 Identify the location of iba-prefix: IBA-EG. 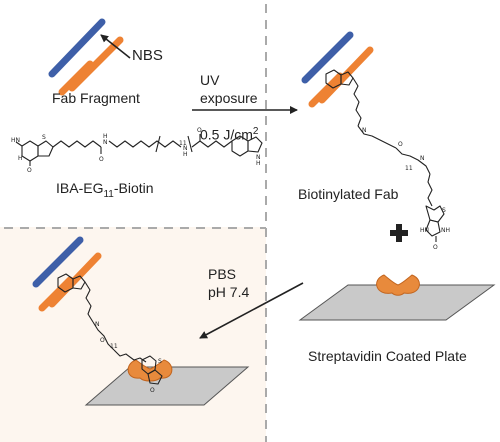
(80, 188).